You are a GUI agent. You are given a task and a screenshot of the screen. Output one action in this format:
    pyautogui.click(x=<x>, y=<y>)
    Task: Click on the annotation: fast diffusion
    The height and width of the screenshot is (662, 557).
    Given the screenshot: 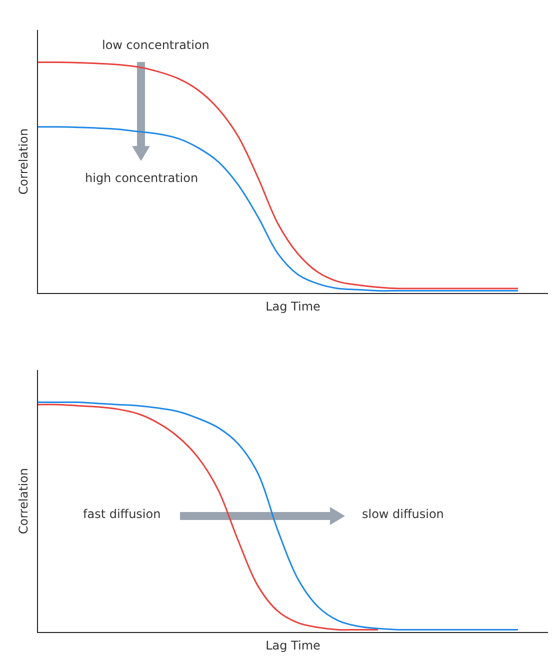 What is the action you would take?
    pyautogui.click(x=122, y=514)
    